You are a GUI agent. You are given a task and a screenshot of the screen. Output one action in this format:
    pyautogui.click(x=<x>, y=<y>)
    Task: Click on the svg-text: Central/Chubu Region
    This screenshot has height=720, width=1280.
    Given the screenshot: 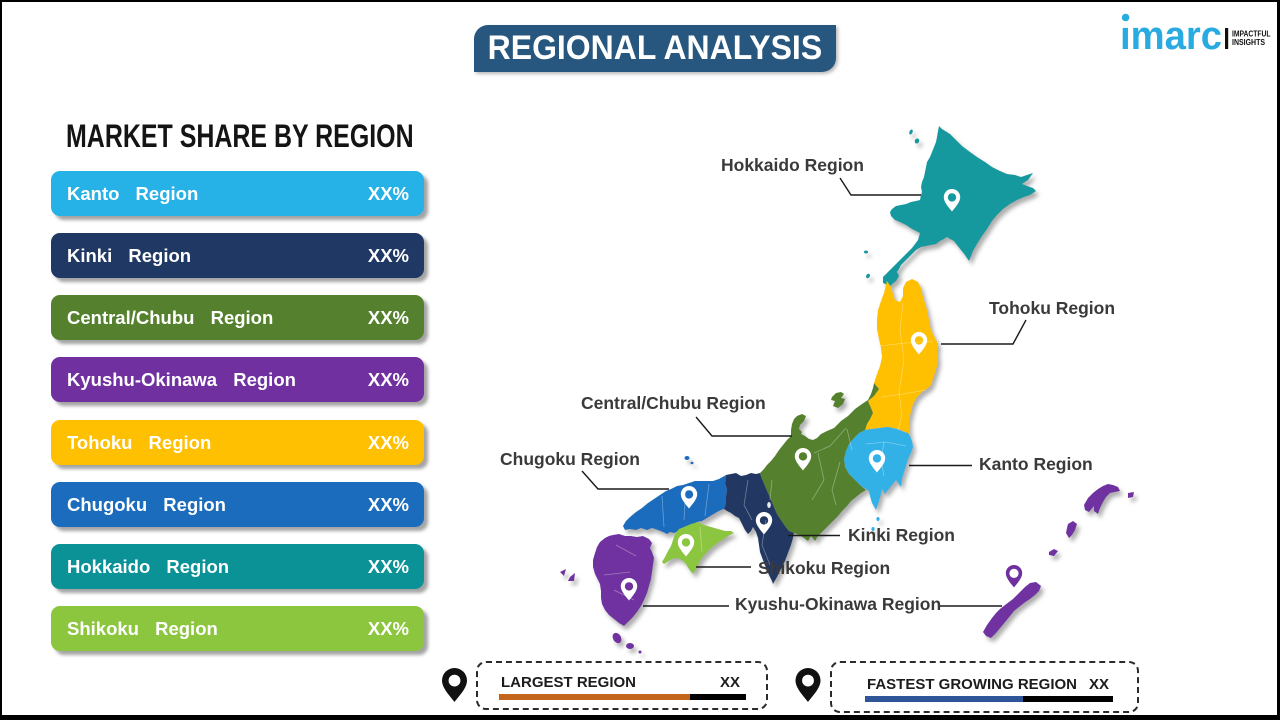 What is the action you would take?
    pyautogui.click(x=673, y=403)
    